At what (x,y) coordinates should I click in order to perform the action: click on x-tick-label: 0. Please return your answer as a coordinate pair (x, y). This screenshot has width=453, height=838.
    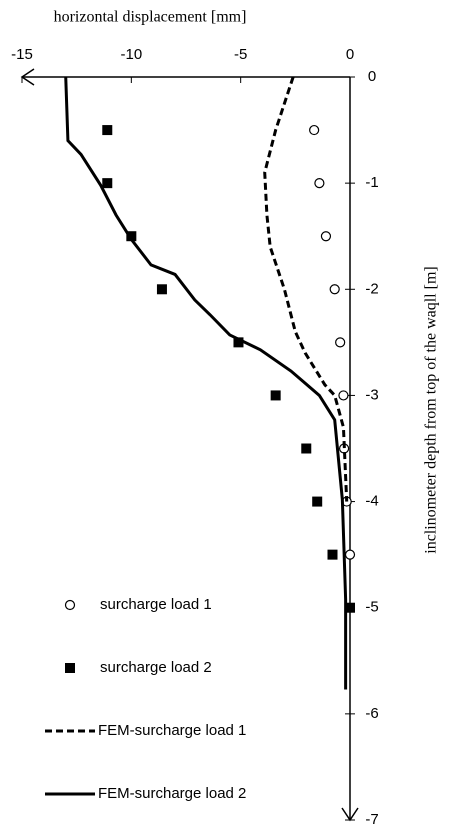
    Looking at the image, I should click on (350, 54).